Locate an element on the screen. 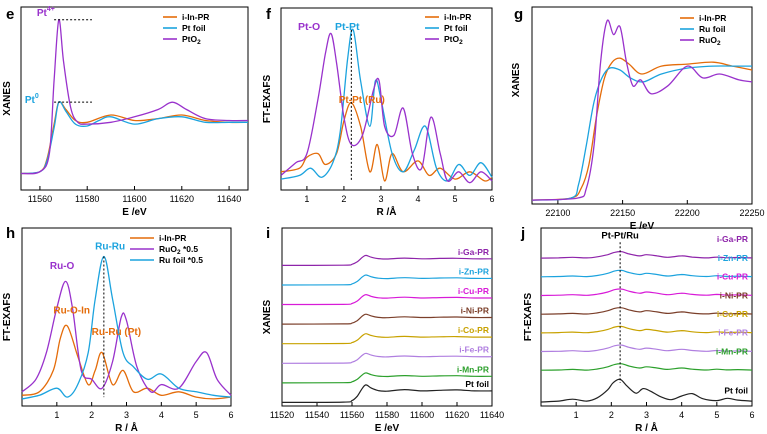  series-label: i-Cu-PR is located at coordinates (473, 291).